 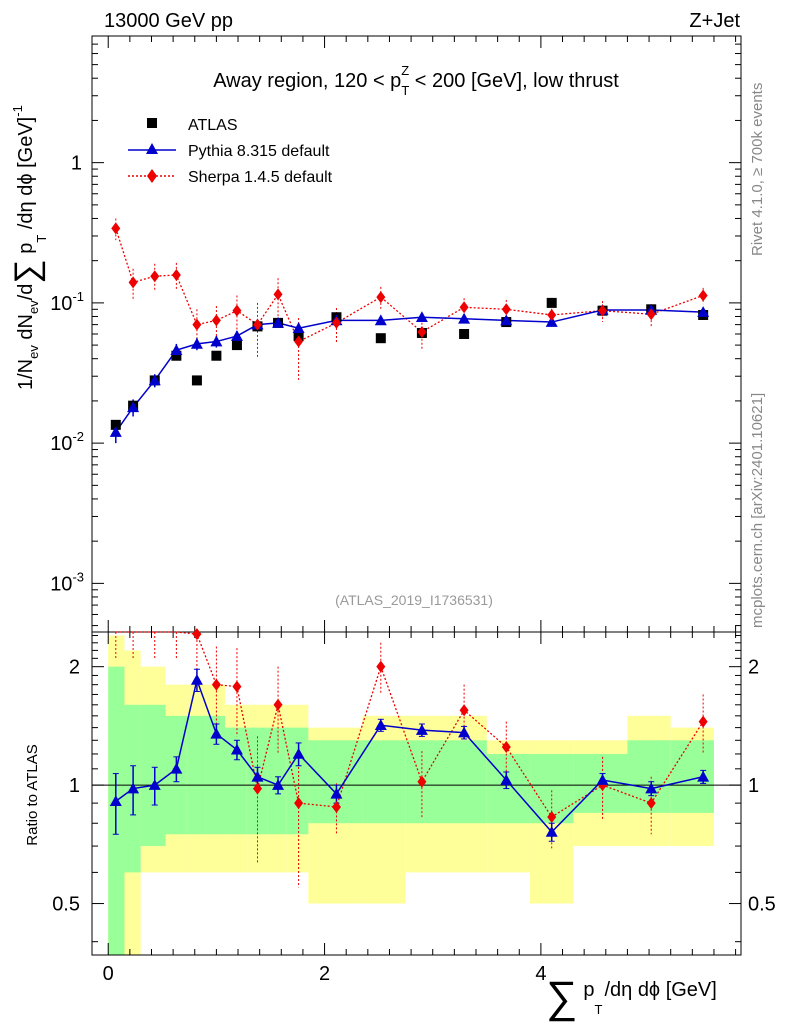 I want to click on y-tick-label: 10⁻², so click(x=67, y=442).